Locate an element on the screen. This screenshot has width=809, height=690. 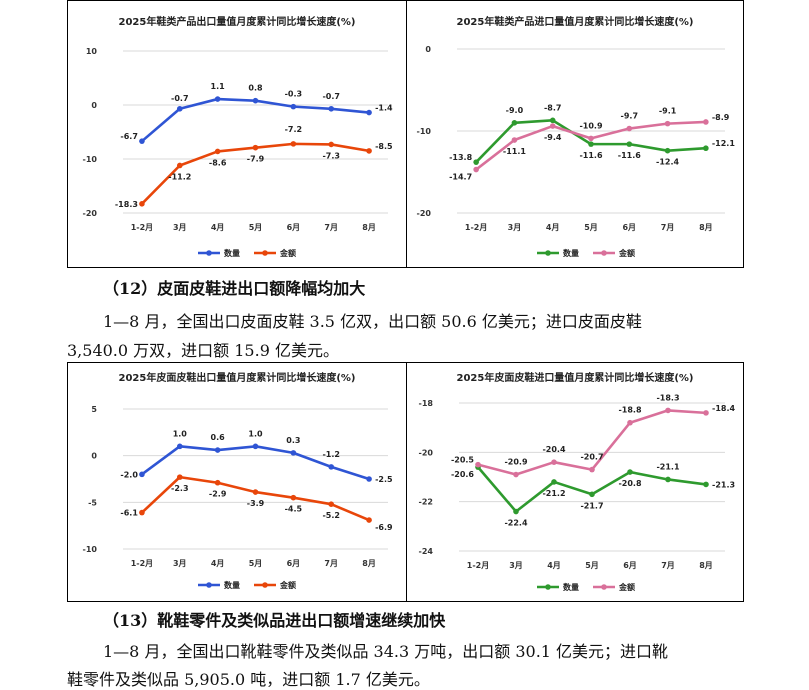
y-tick-label: -22 is located at coordinates (426, 502).